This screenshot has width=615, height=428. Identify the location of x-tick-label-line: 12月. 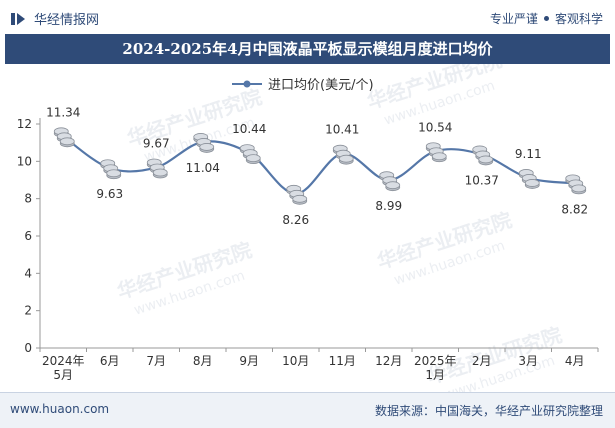
(388, 361).